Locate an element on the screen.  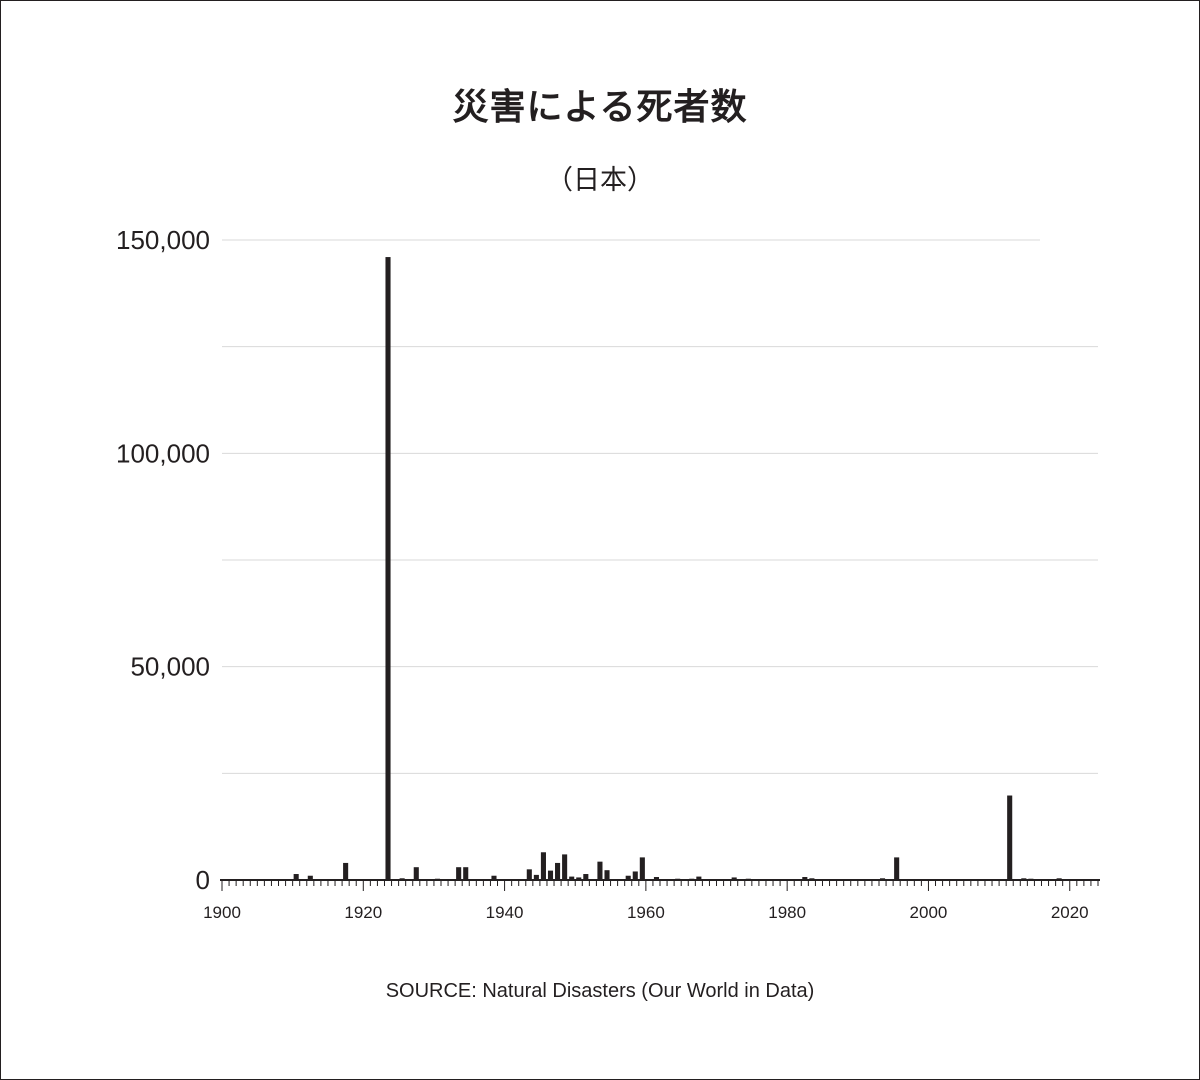
chart-title: 災害による死者数 is located at coordinates (600, 107).